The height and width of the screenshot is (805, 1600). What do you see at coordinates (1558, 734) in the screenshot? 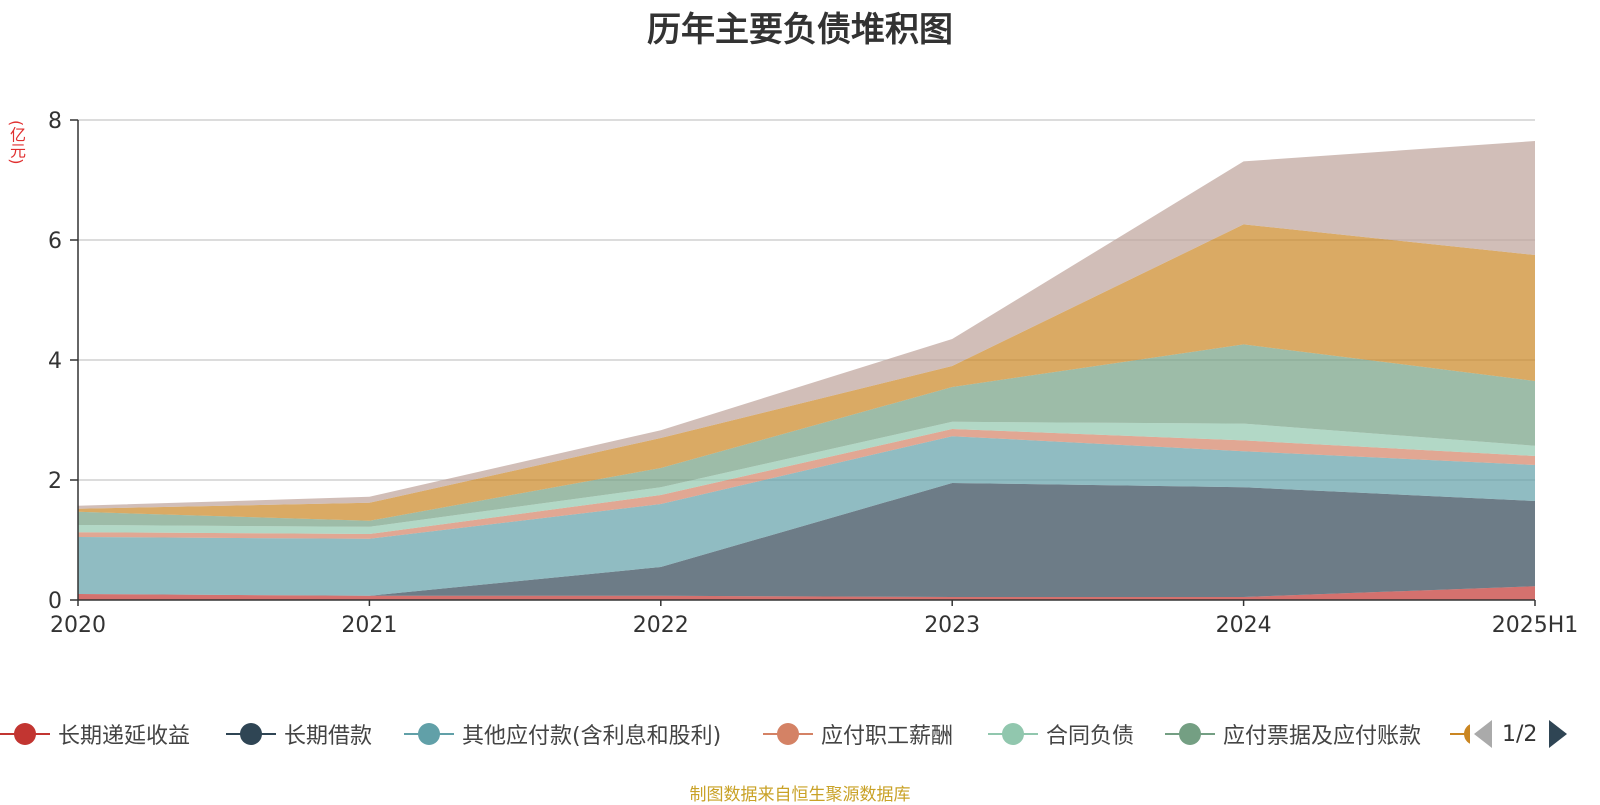
I see `next-page-icon` at bounding box center [1558, 734].